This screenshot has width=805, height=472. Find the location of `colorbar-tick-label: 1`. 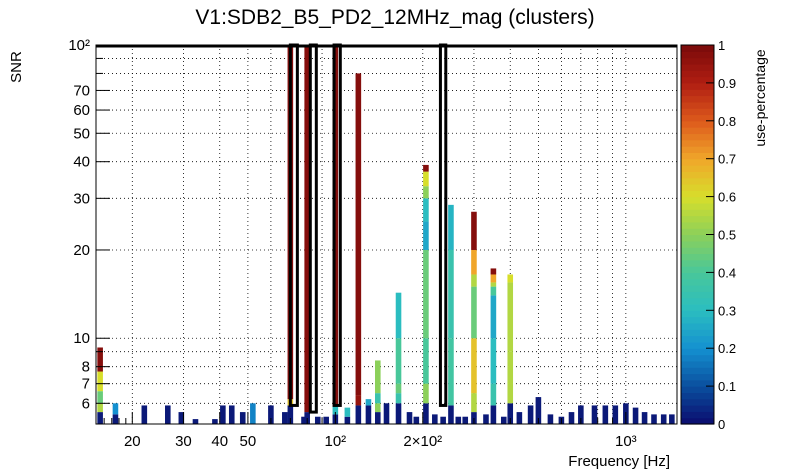

colorbar-tick-label: 1 is located at coordinates (721, 45).